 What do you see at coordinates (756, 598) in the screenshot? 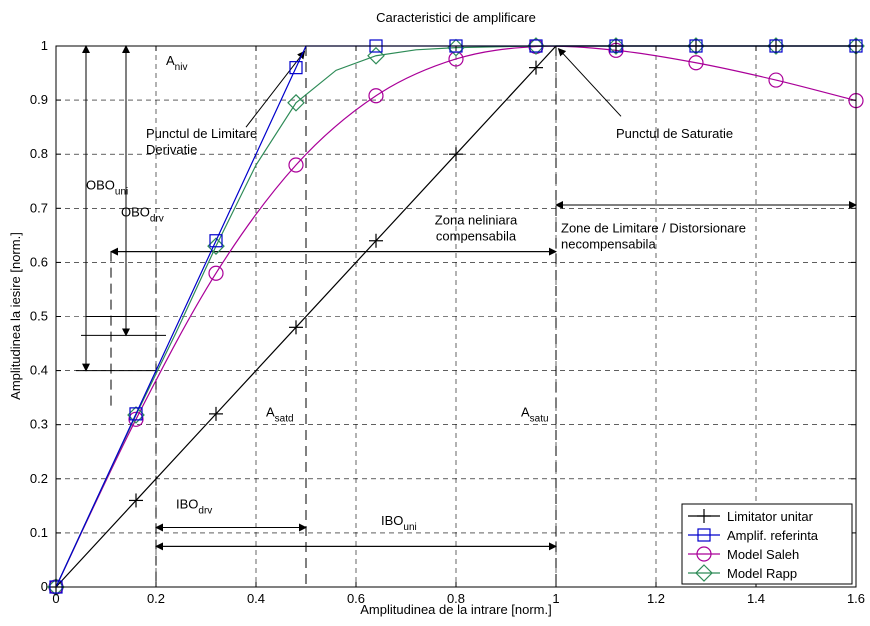
I see `x-tick-label: 1.4` at bounding box center [756, 598].